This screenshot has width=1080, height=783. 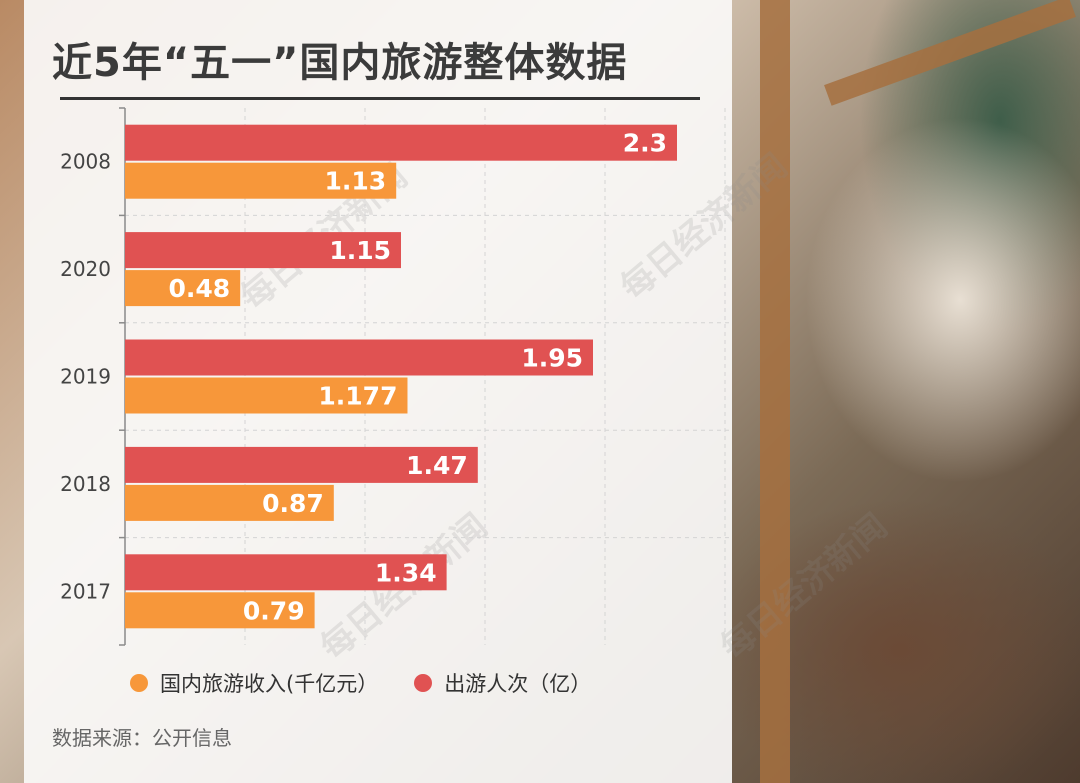 What do you see at coordinates (340, 63) in the screenshot?
I see `chart-title: 近5年“五一”国内旅游整体数据` at bounding box center [340, 63].